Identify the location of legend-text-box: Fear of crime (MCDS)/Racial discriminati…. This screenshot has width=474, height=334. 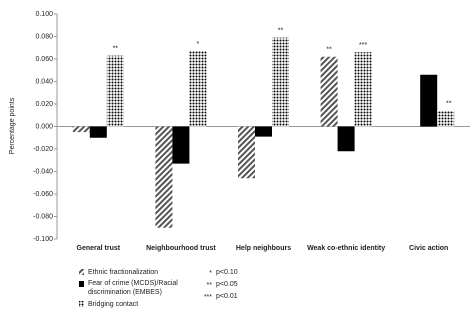
(133, 288).